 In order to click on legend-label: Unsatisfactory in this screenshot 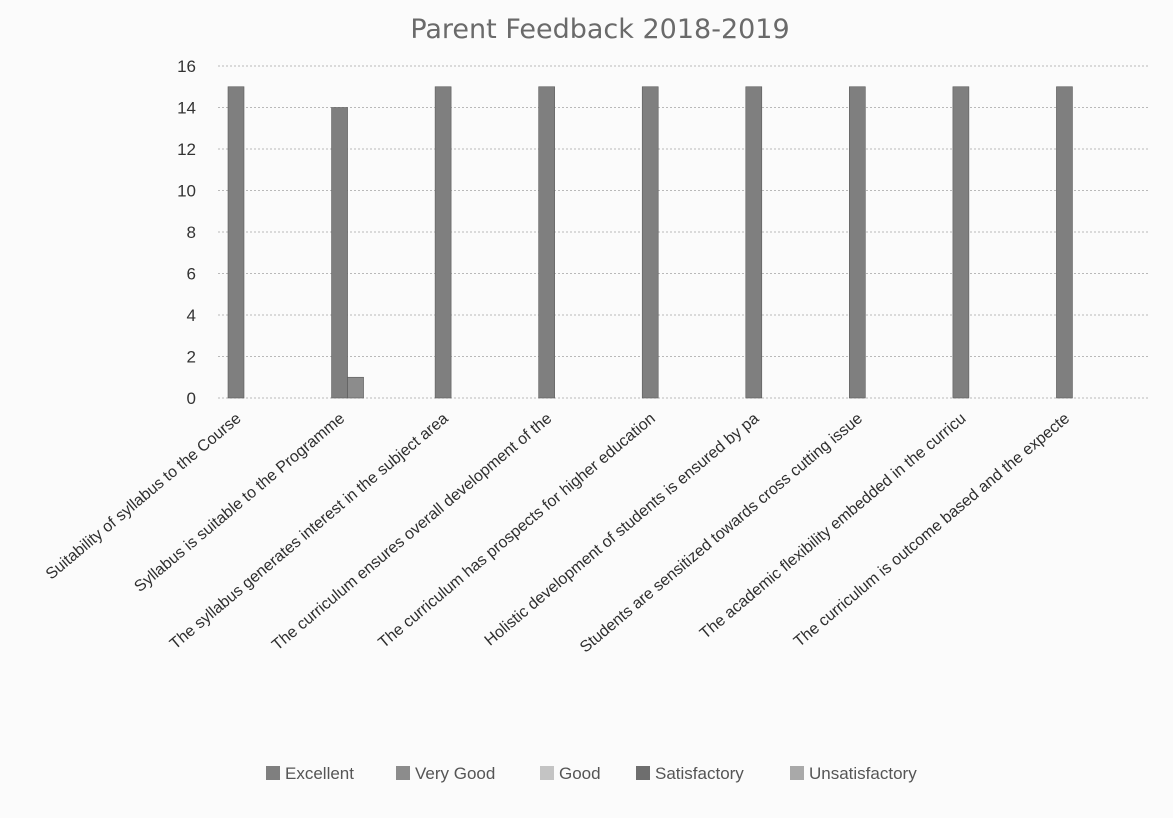, I will do `click(863, 773)`.